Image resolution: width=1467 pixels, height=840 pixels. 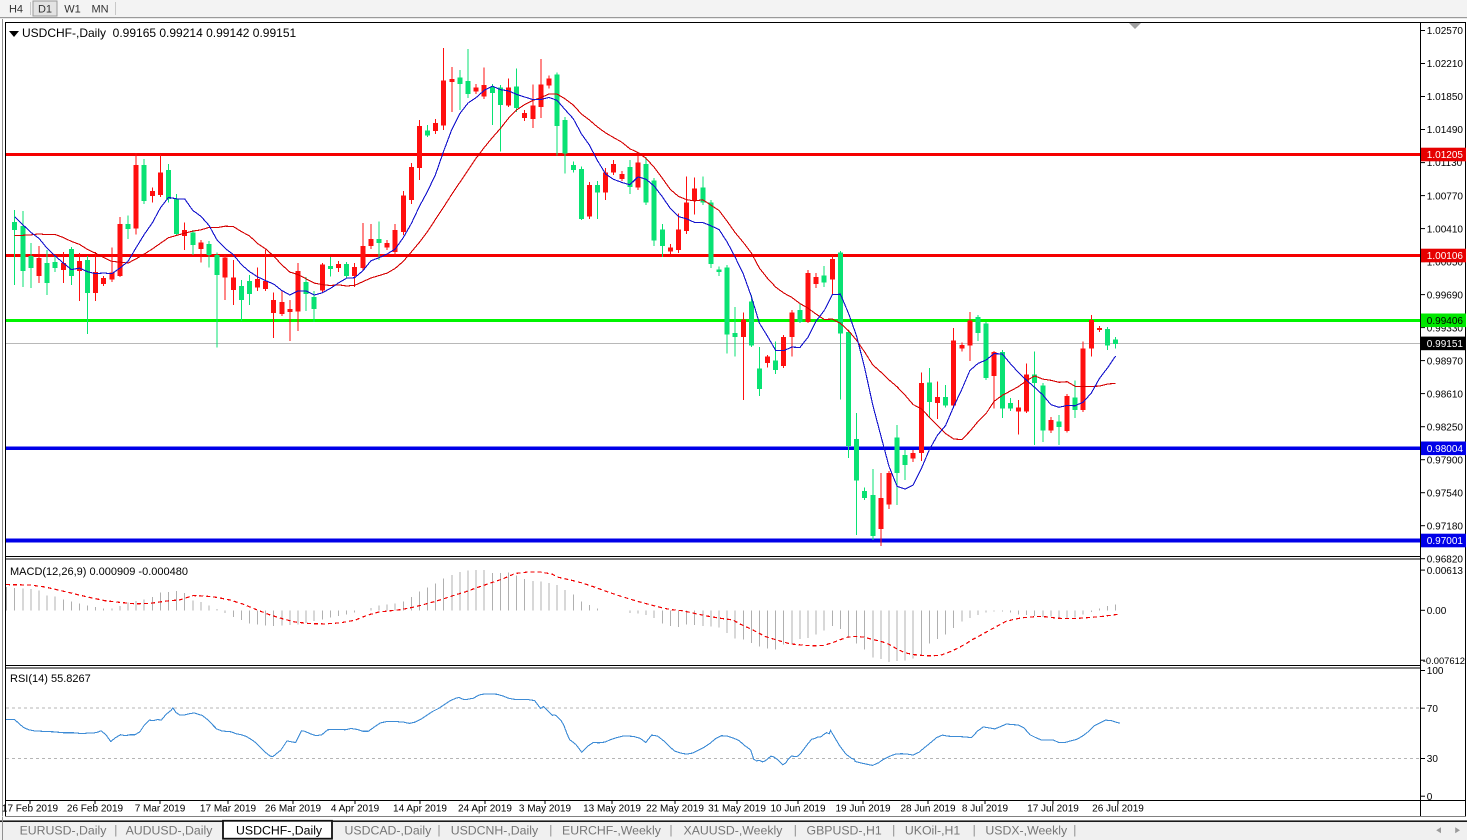 What do you see at coordinates (1437, 611) in the screenshot?
I see `svg-text: 0.00` at bounding box center [1437, 611].